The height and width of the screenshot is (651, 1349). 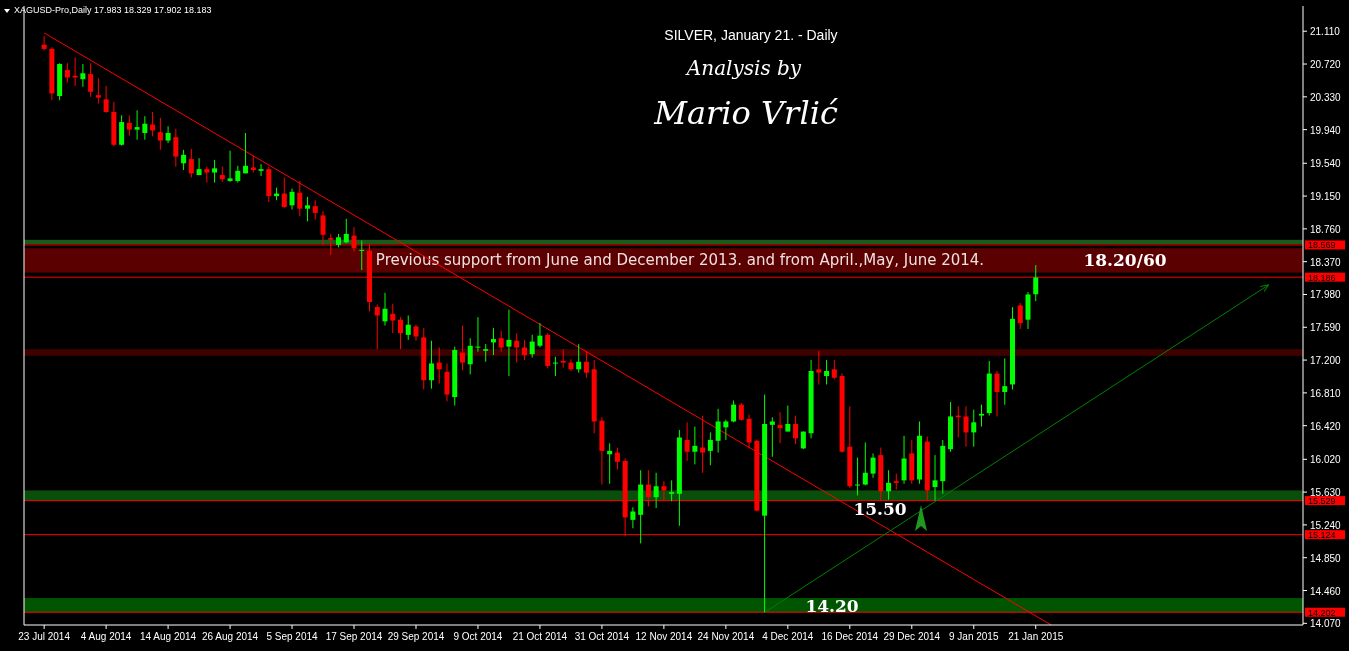 I want to click on y-tick-label: 14.850, so click(x=1326, y=558).